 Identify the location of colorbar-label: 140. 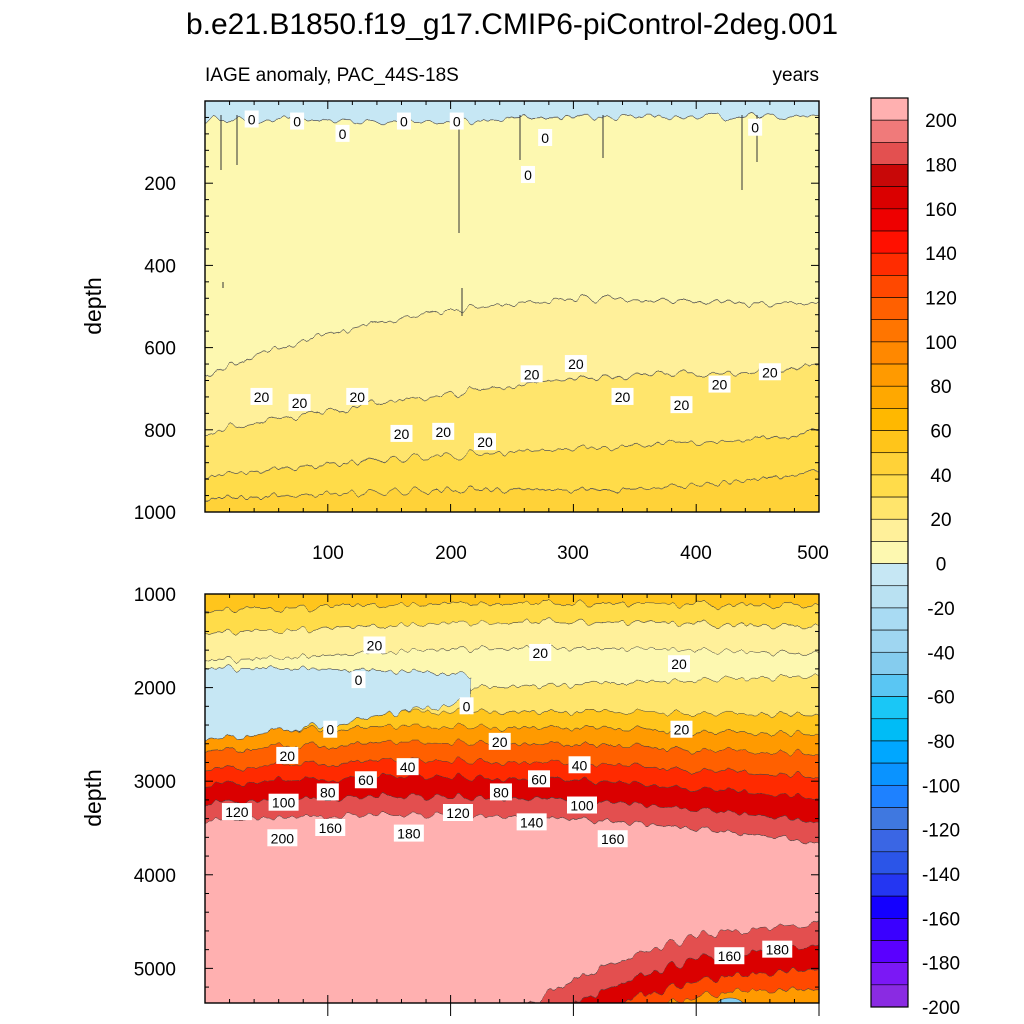
(941, 254).